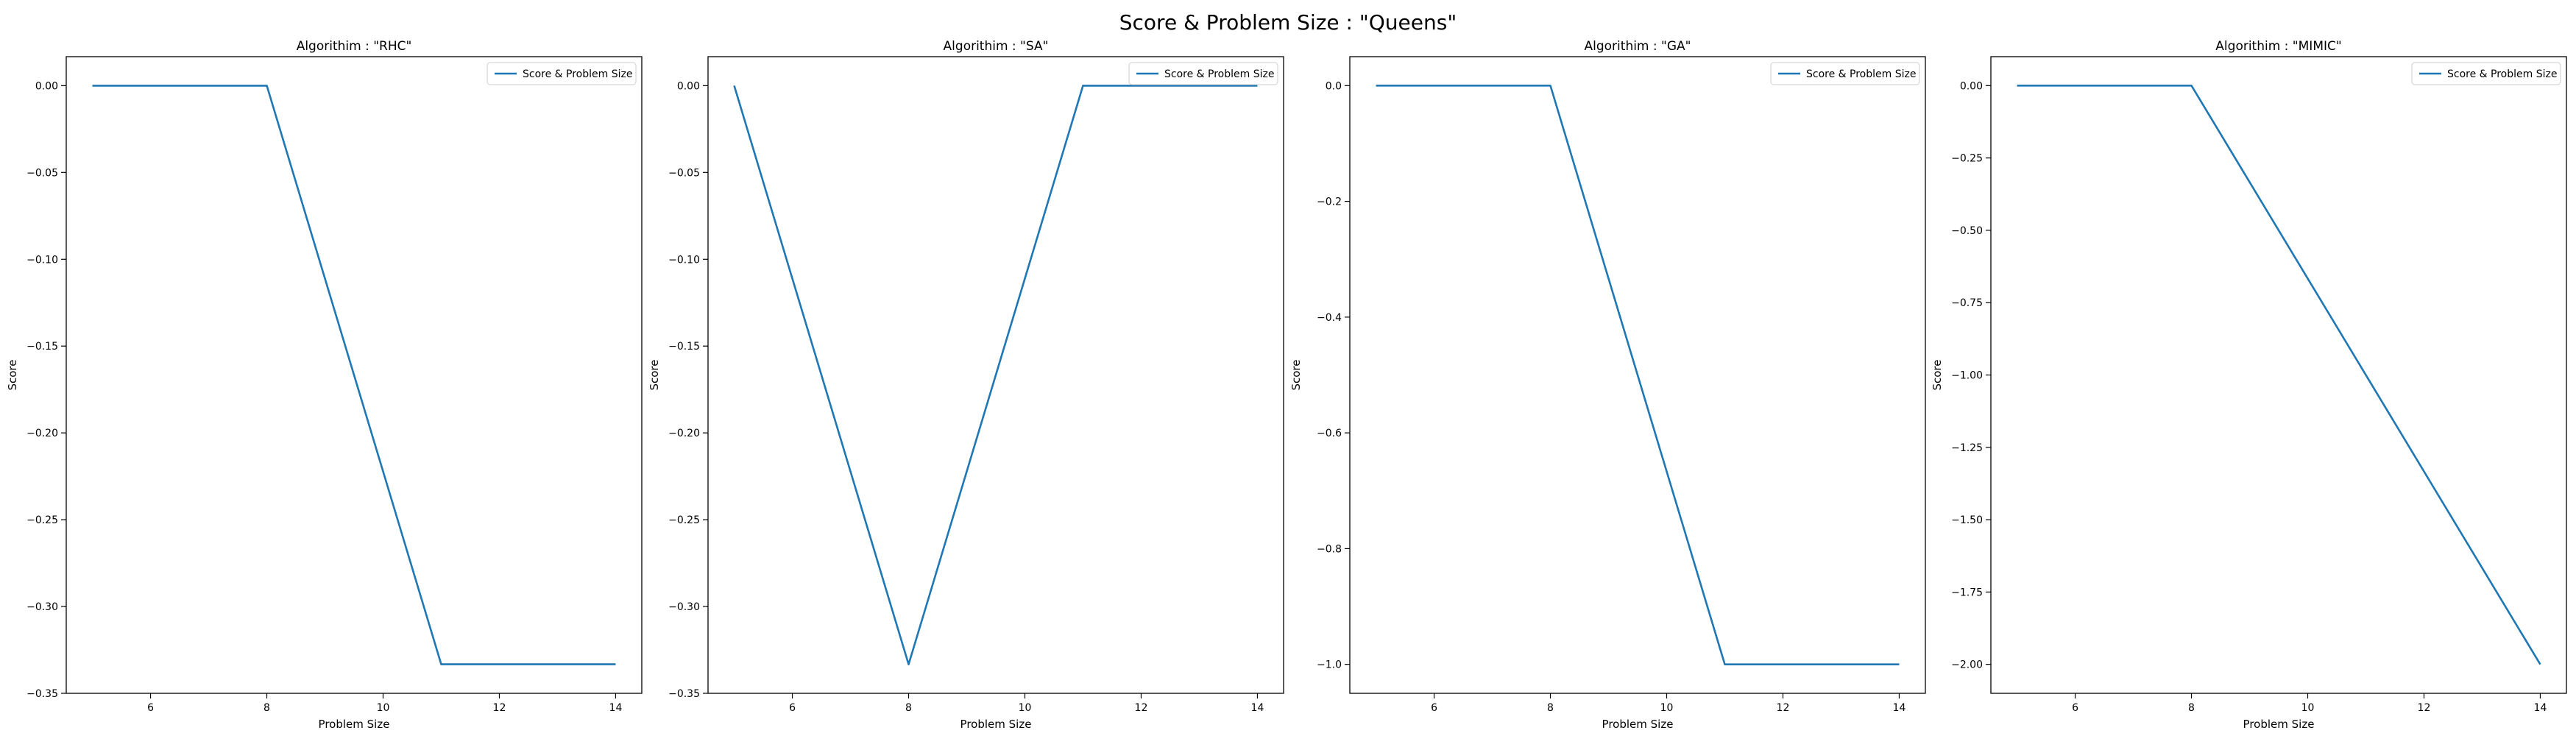  What do you see at coordinates (1967, 665) in the screenshot?
I see `y-tick-label: −2.00` at bounding box center [1967, 665].